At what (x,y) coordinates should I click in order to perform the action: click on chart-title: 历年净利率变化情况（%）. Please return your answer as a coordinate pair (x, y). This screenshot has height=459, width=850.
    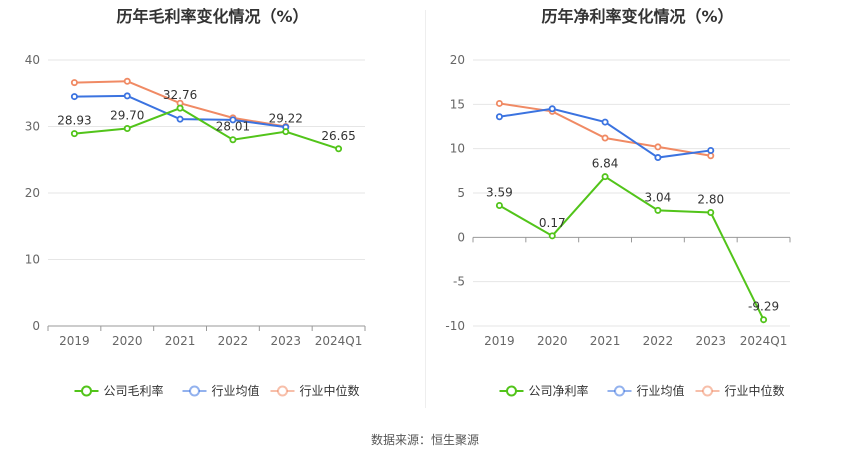
    Looking at the image, I should click on (637, 16).